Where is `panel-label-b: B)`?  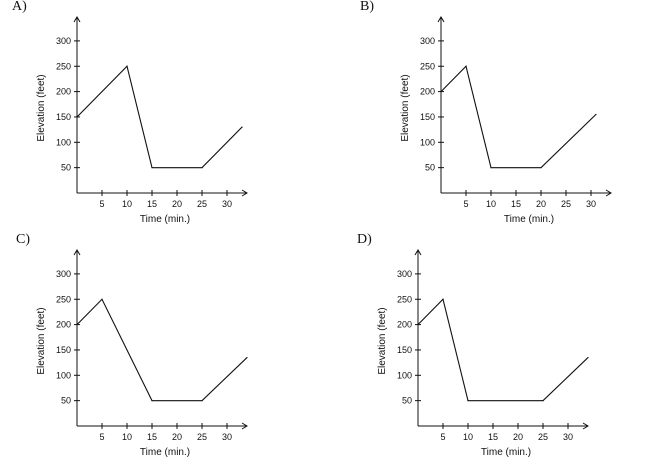
panel-label-b: B) is located at coordinates (367, 7).